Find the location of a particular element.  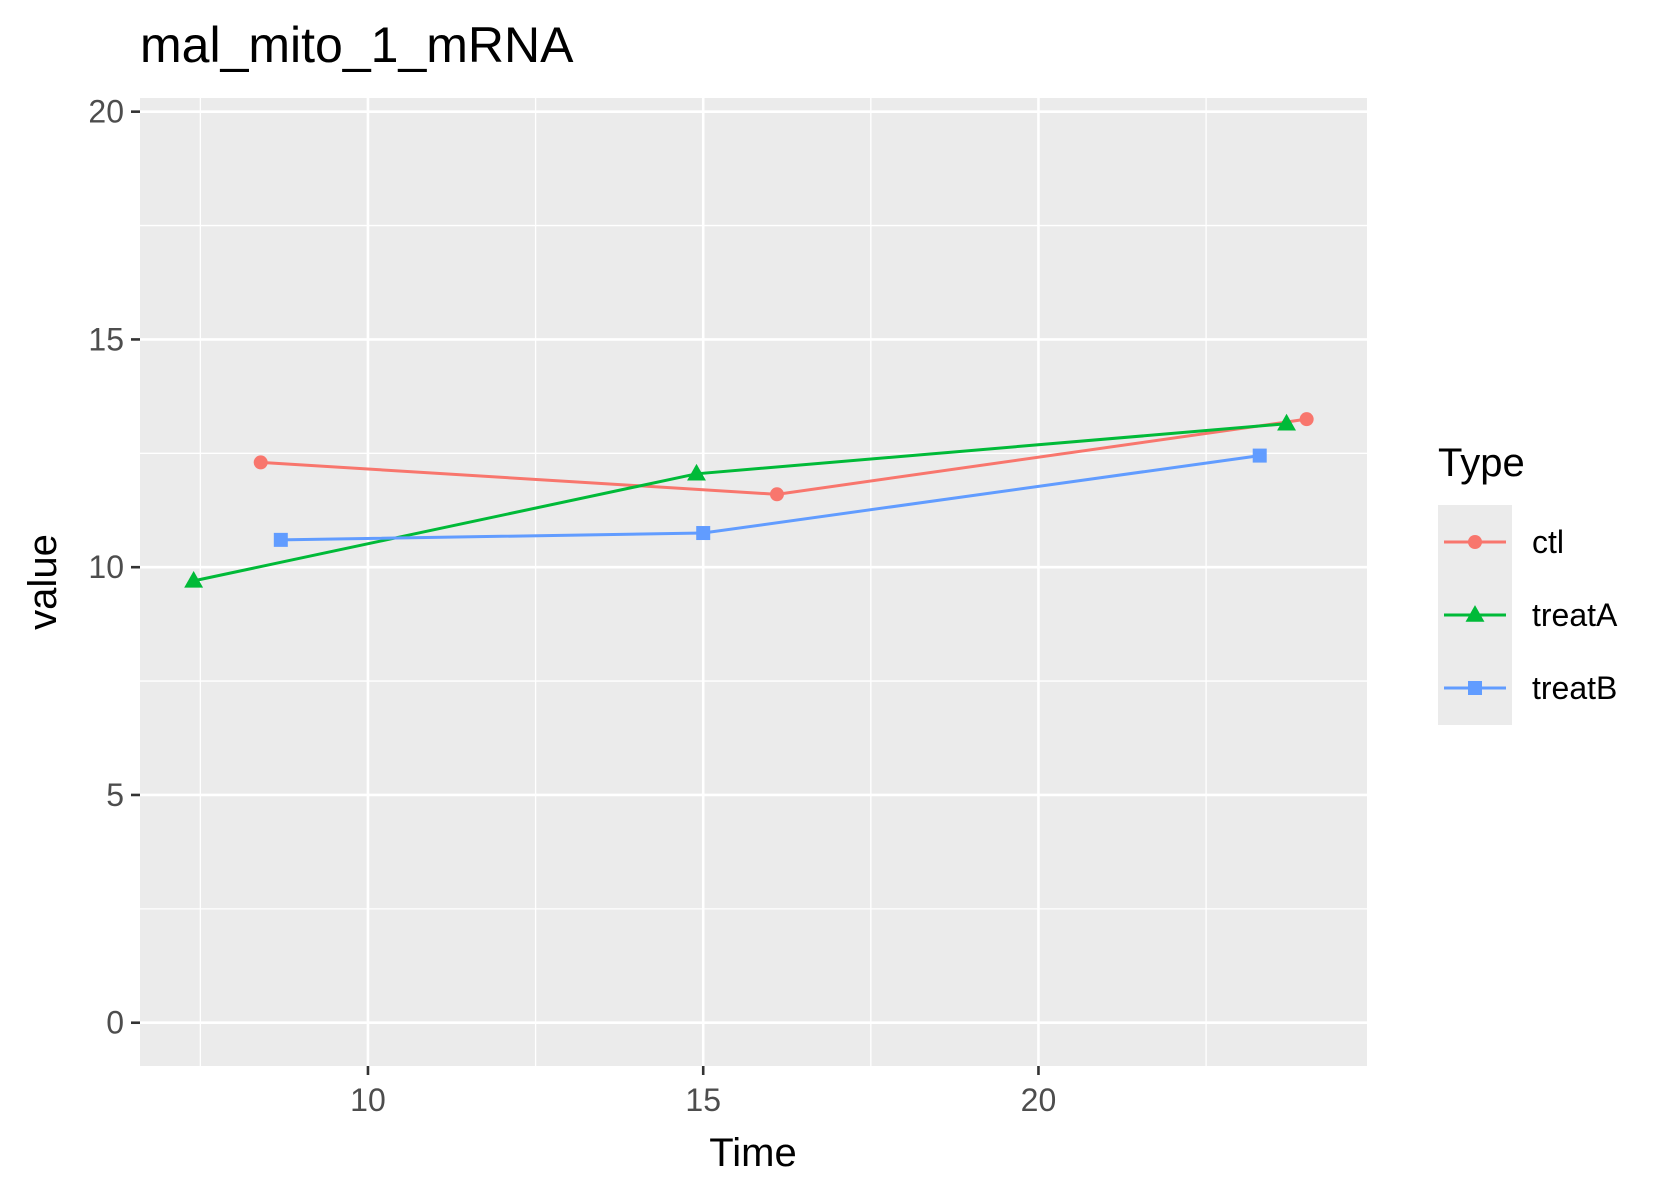

y-tick-label: 15 is located at coordinates (106, 339).